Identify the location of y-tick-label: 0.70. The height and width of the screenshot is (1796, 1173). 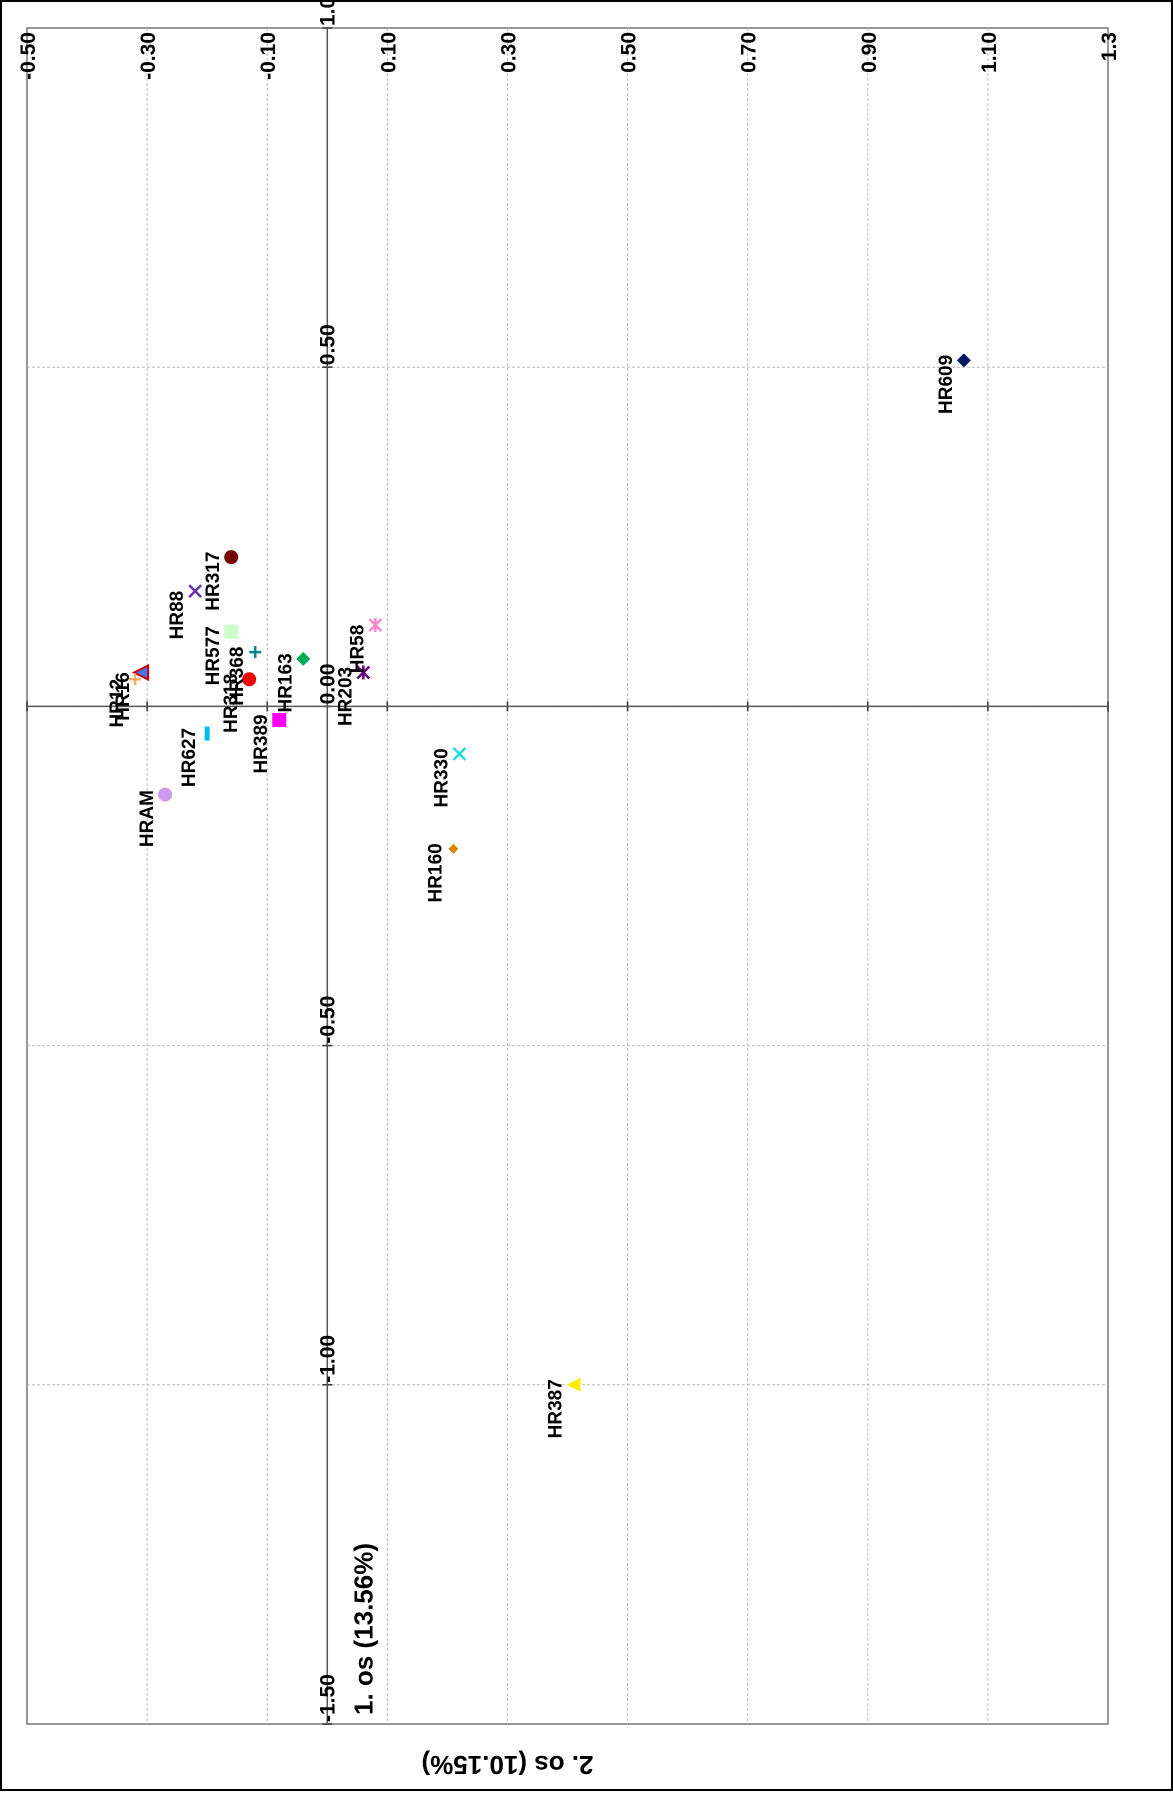
(749, 52).